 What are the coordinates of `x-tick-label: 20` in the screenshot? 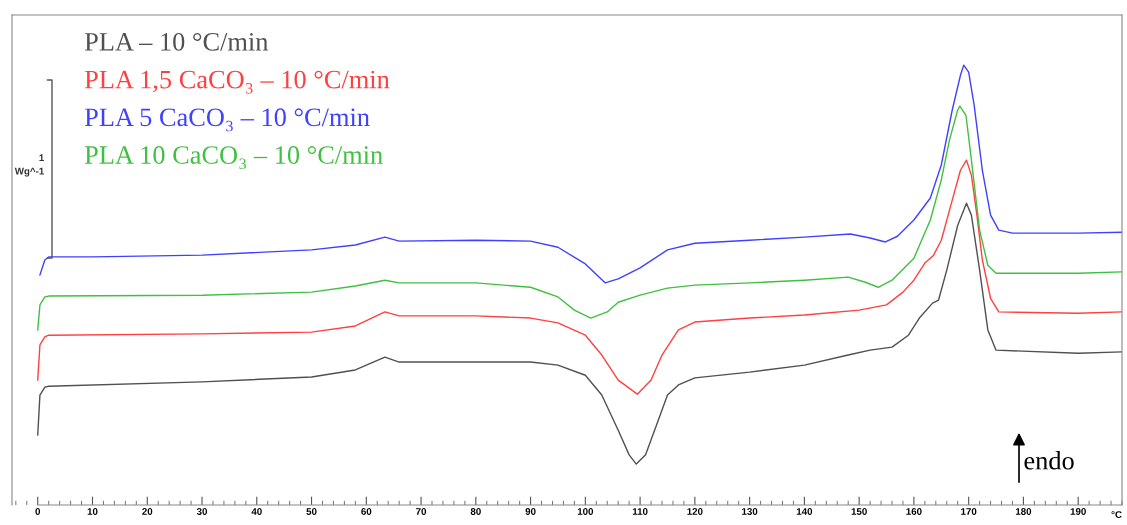 It's located at (147, 511).